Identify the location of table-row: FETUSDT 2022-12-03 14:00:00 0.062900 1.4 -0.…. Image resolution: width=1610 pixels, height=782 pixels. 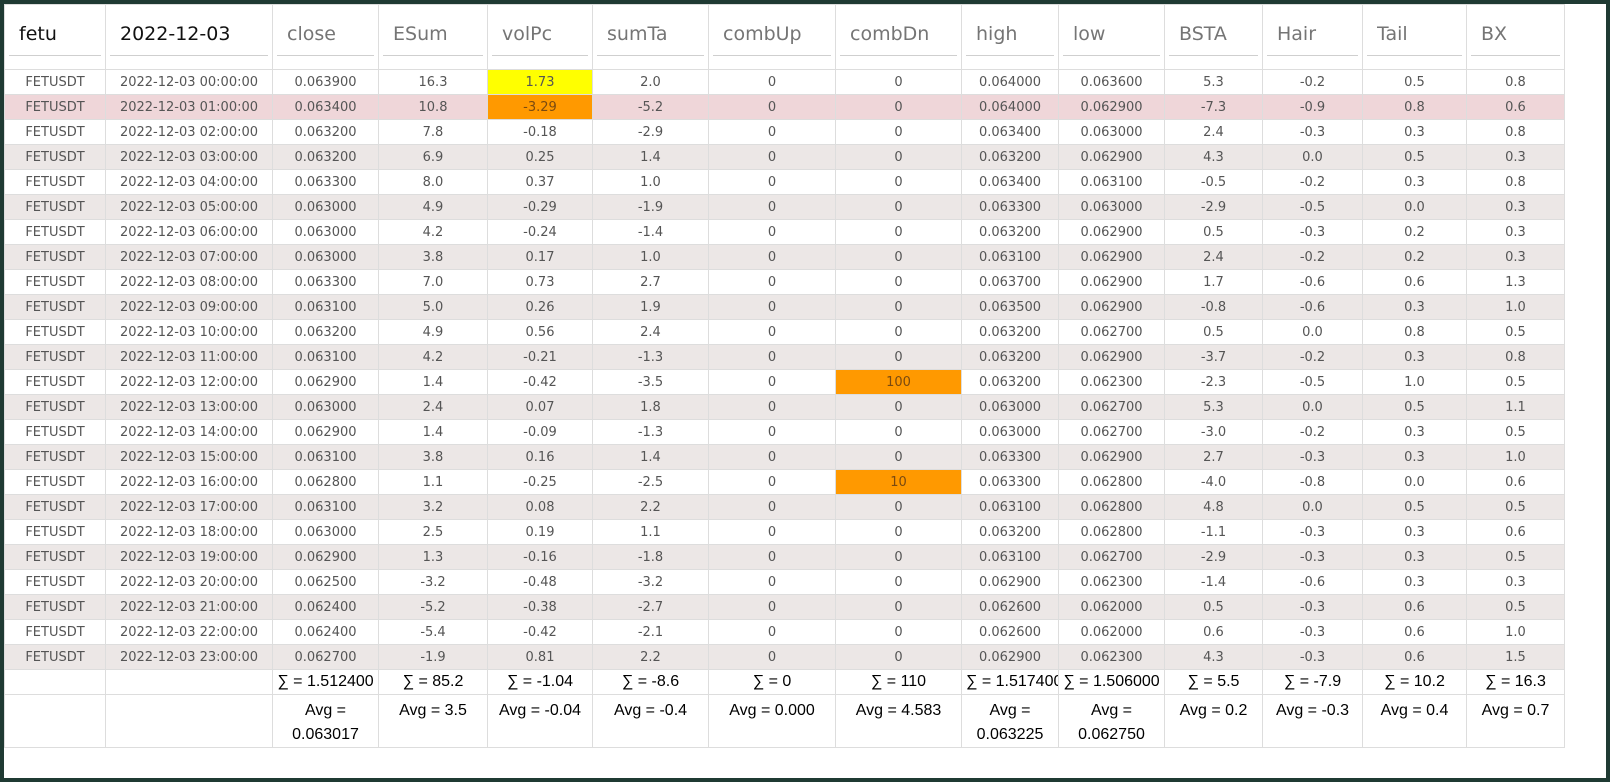
(784, 432).